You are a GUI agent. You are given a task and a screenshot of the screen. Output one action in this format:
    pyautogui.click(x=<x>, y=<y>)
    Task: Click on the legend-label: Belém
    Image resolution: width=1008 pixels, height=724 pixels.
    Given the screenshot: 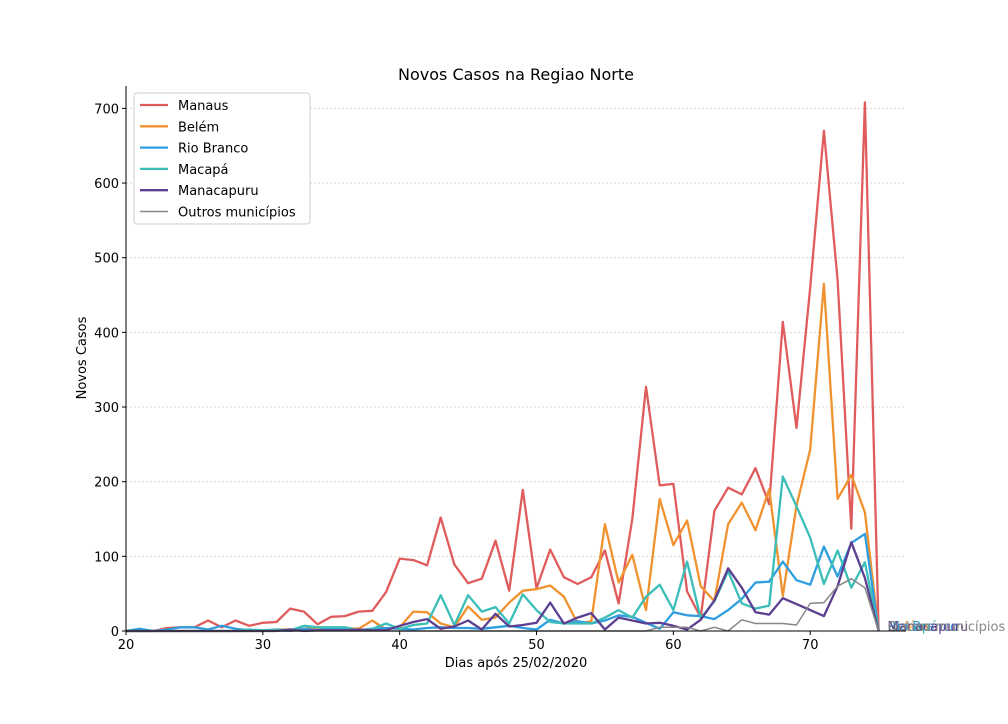 What is the action you would take?
    pyautogui.click(x=198, y=127)
    